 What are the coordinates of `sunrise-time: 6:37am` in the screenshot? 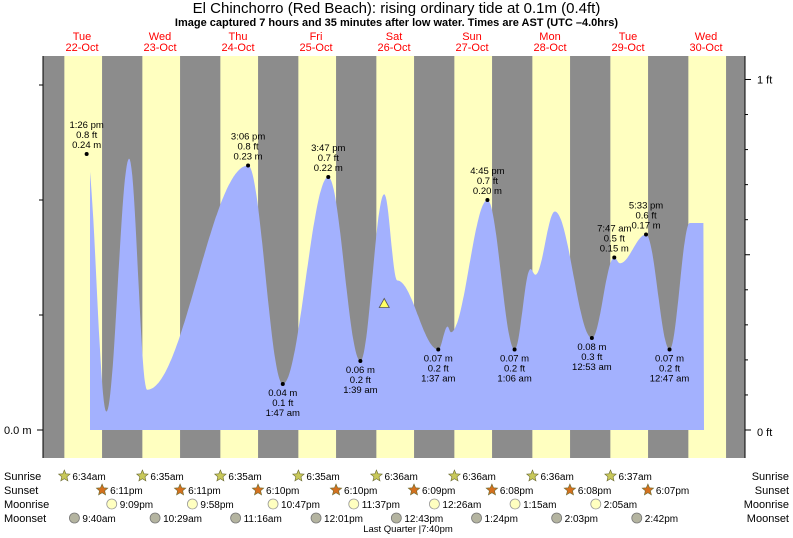 It's located at (635, 477).